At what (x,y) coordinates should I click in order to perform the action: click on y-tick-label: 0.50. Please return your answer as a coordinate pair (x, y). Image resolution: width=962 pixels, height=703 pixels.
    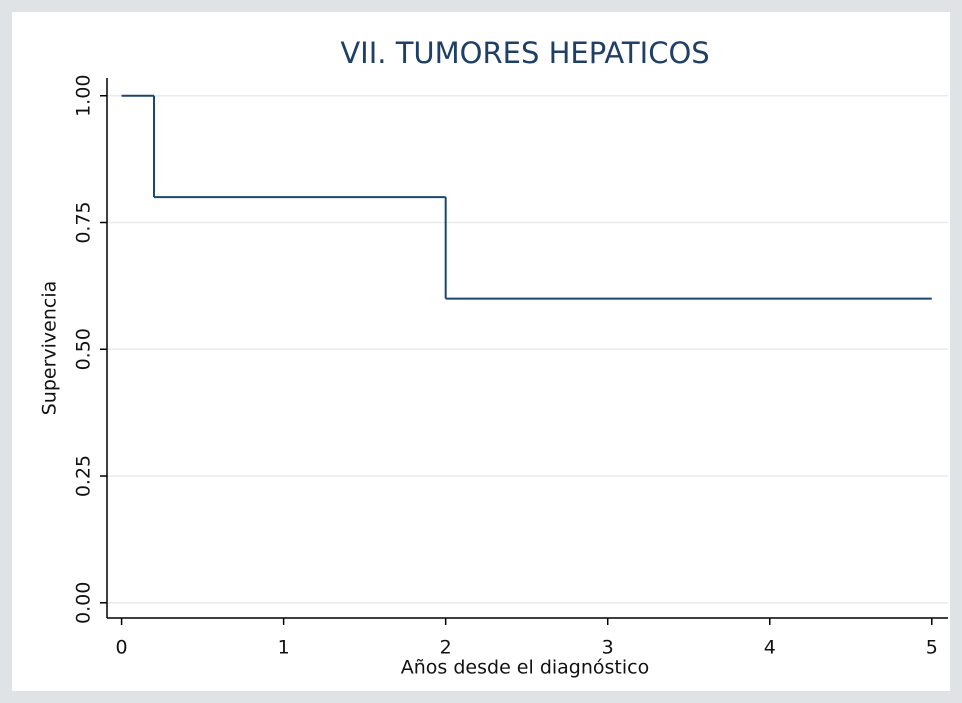
    Looking at the image, I should click on (84, 349).